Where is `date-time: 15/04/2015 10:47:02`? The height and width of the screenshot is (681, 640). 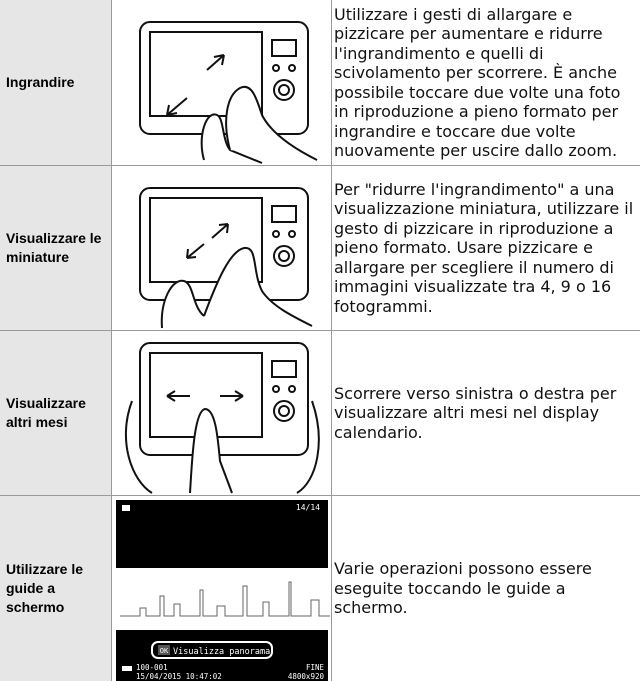
date-time: 15/04/2015 10:47:02 is located at coordinates (179, 676).